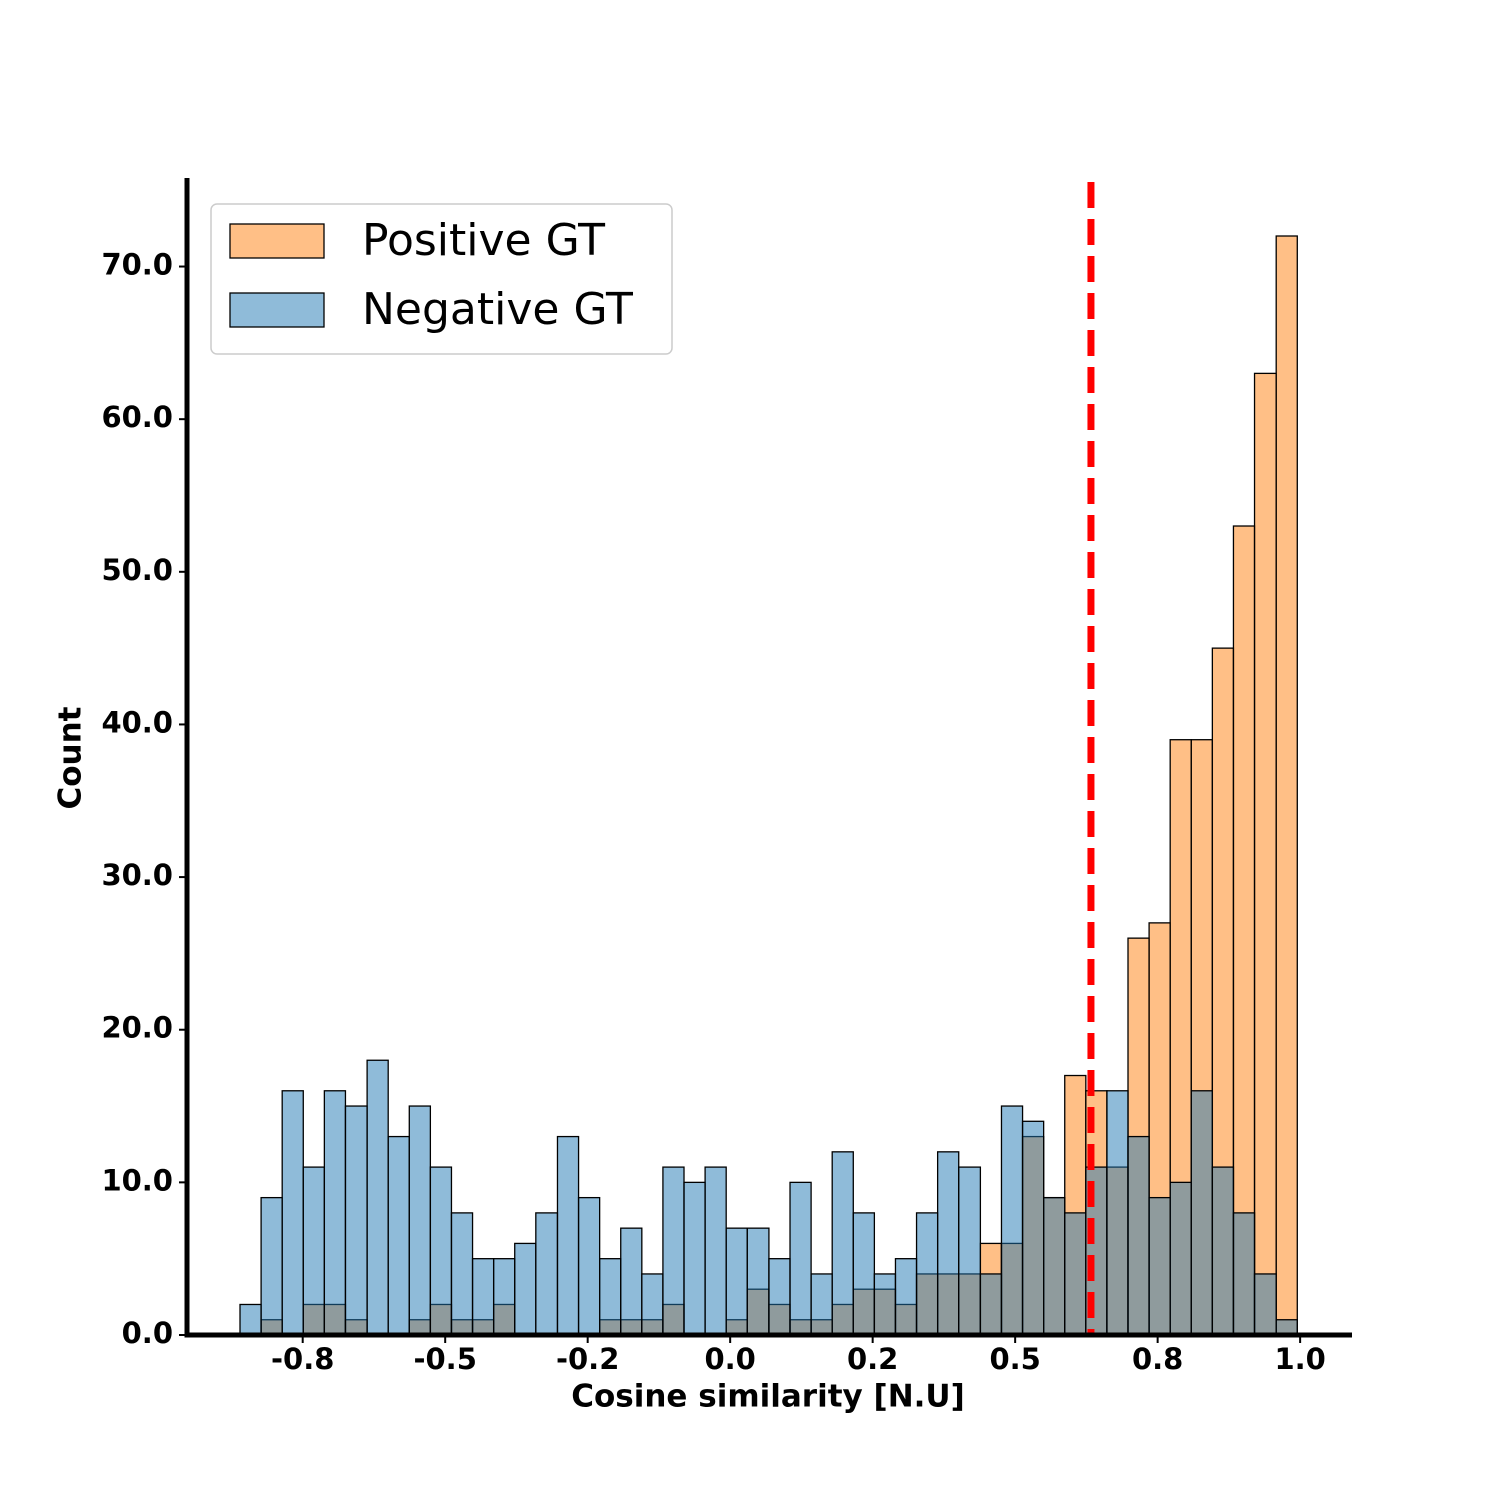 The height and width of the screenshot is (1504, 1500). I want to click on x-tick-label: 0.2, so click(872, 1359).